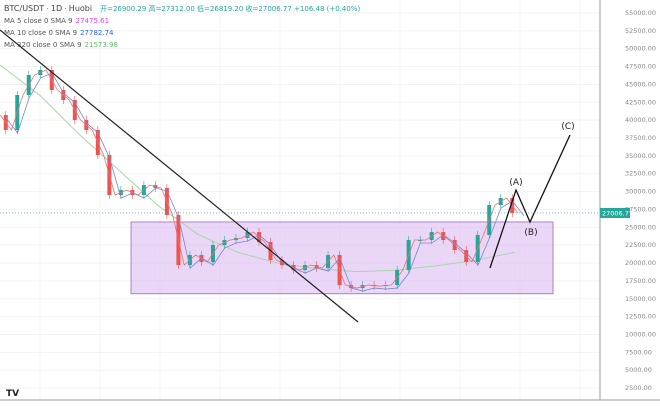  Describe the element at coordinates (640, 13) in the screenshot. I see `y-tick-label: 55000.00` at that location.